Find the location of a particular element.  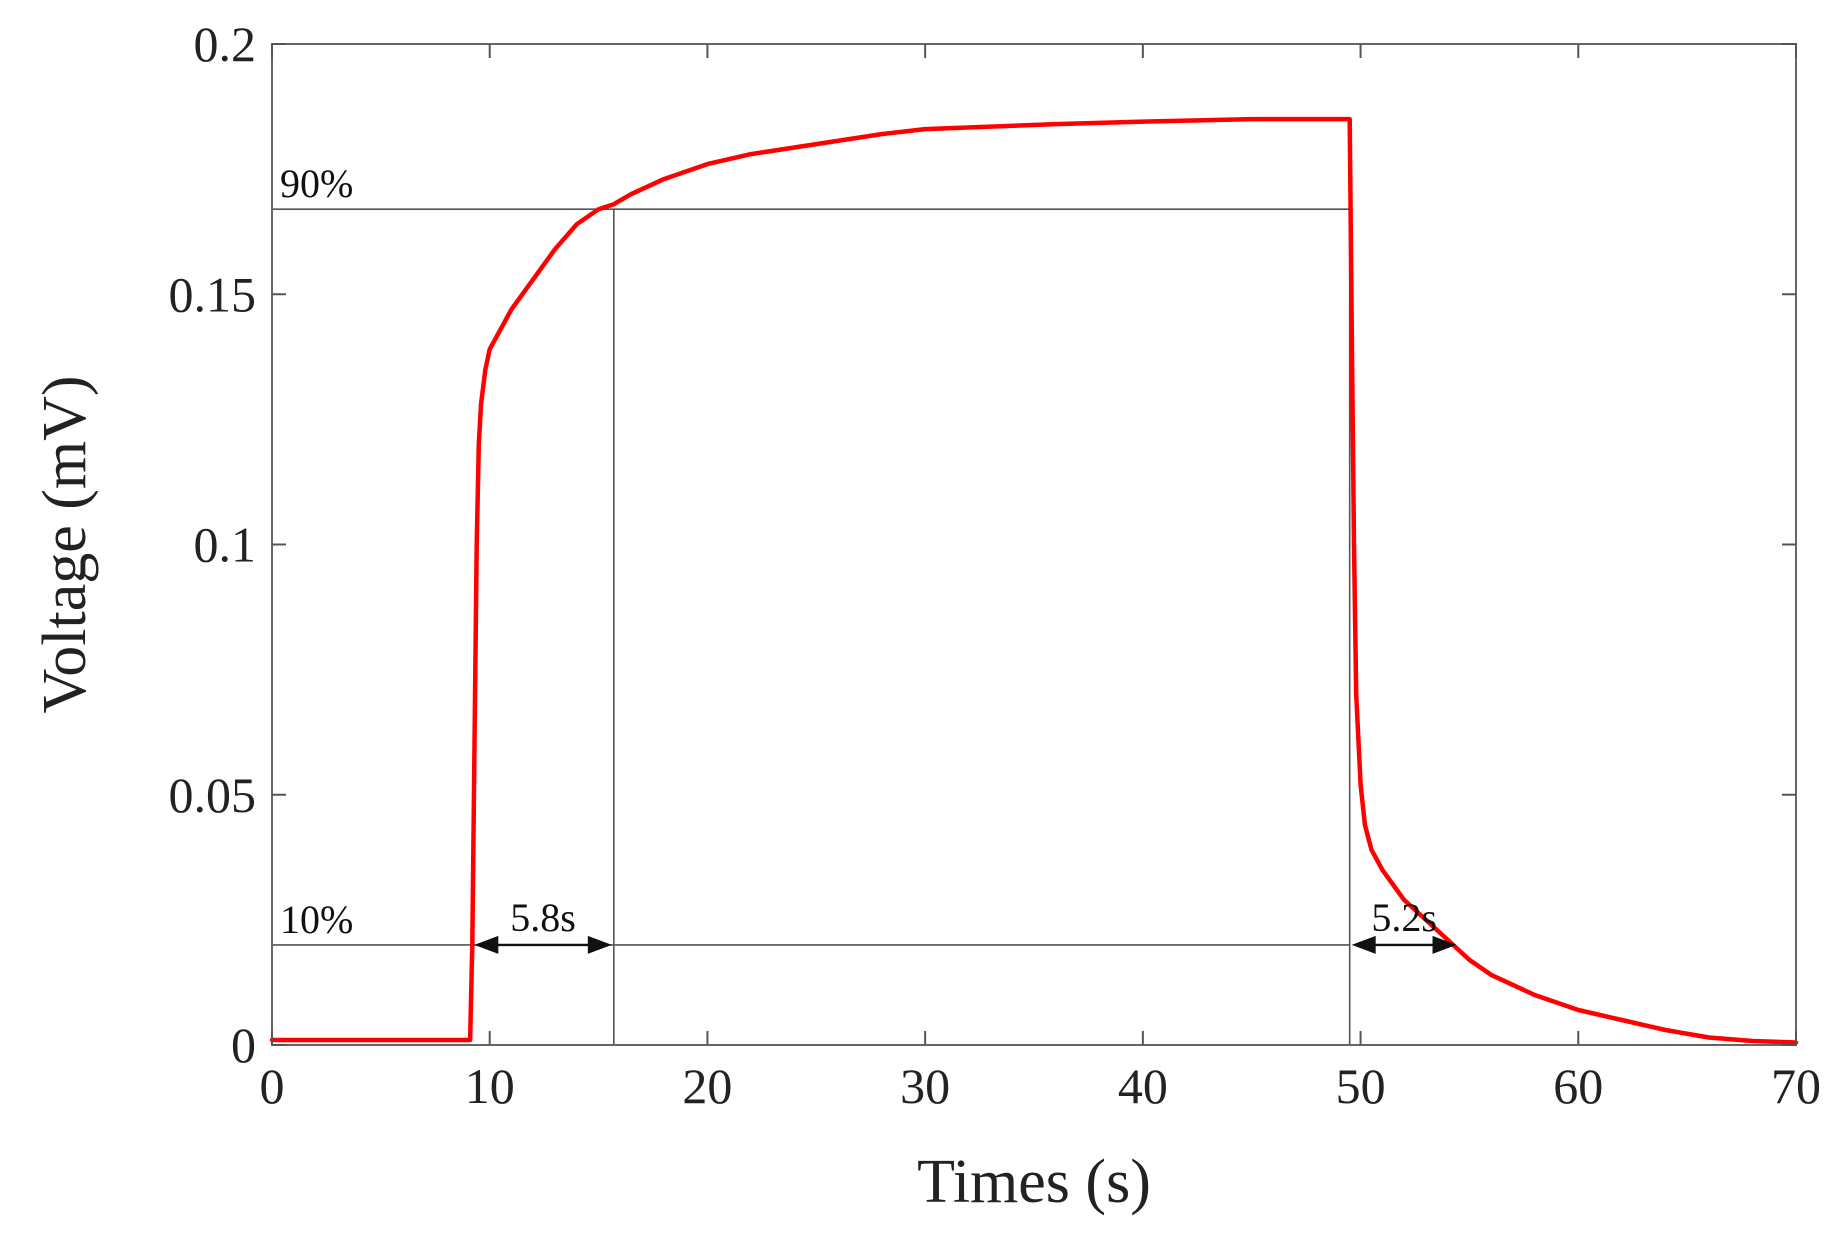

y-tick-label: 0.2 is located at coordinates (225, 44).